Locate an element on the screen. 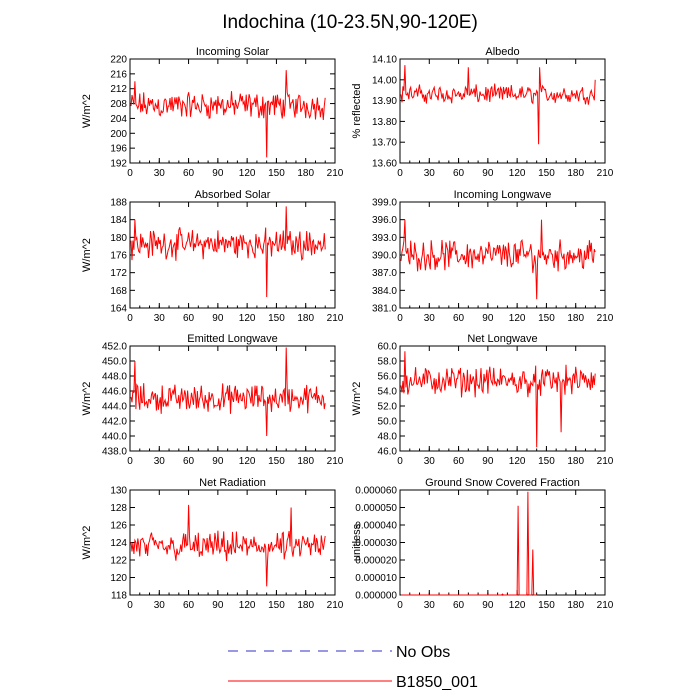 The image size is (700, 700). y-tick-label: 204 is located at coordinates (118, 119).